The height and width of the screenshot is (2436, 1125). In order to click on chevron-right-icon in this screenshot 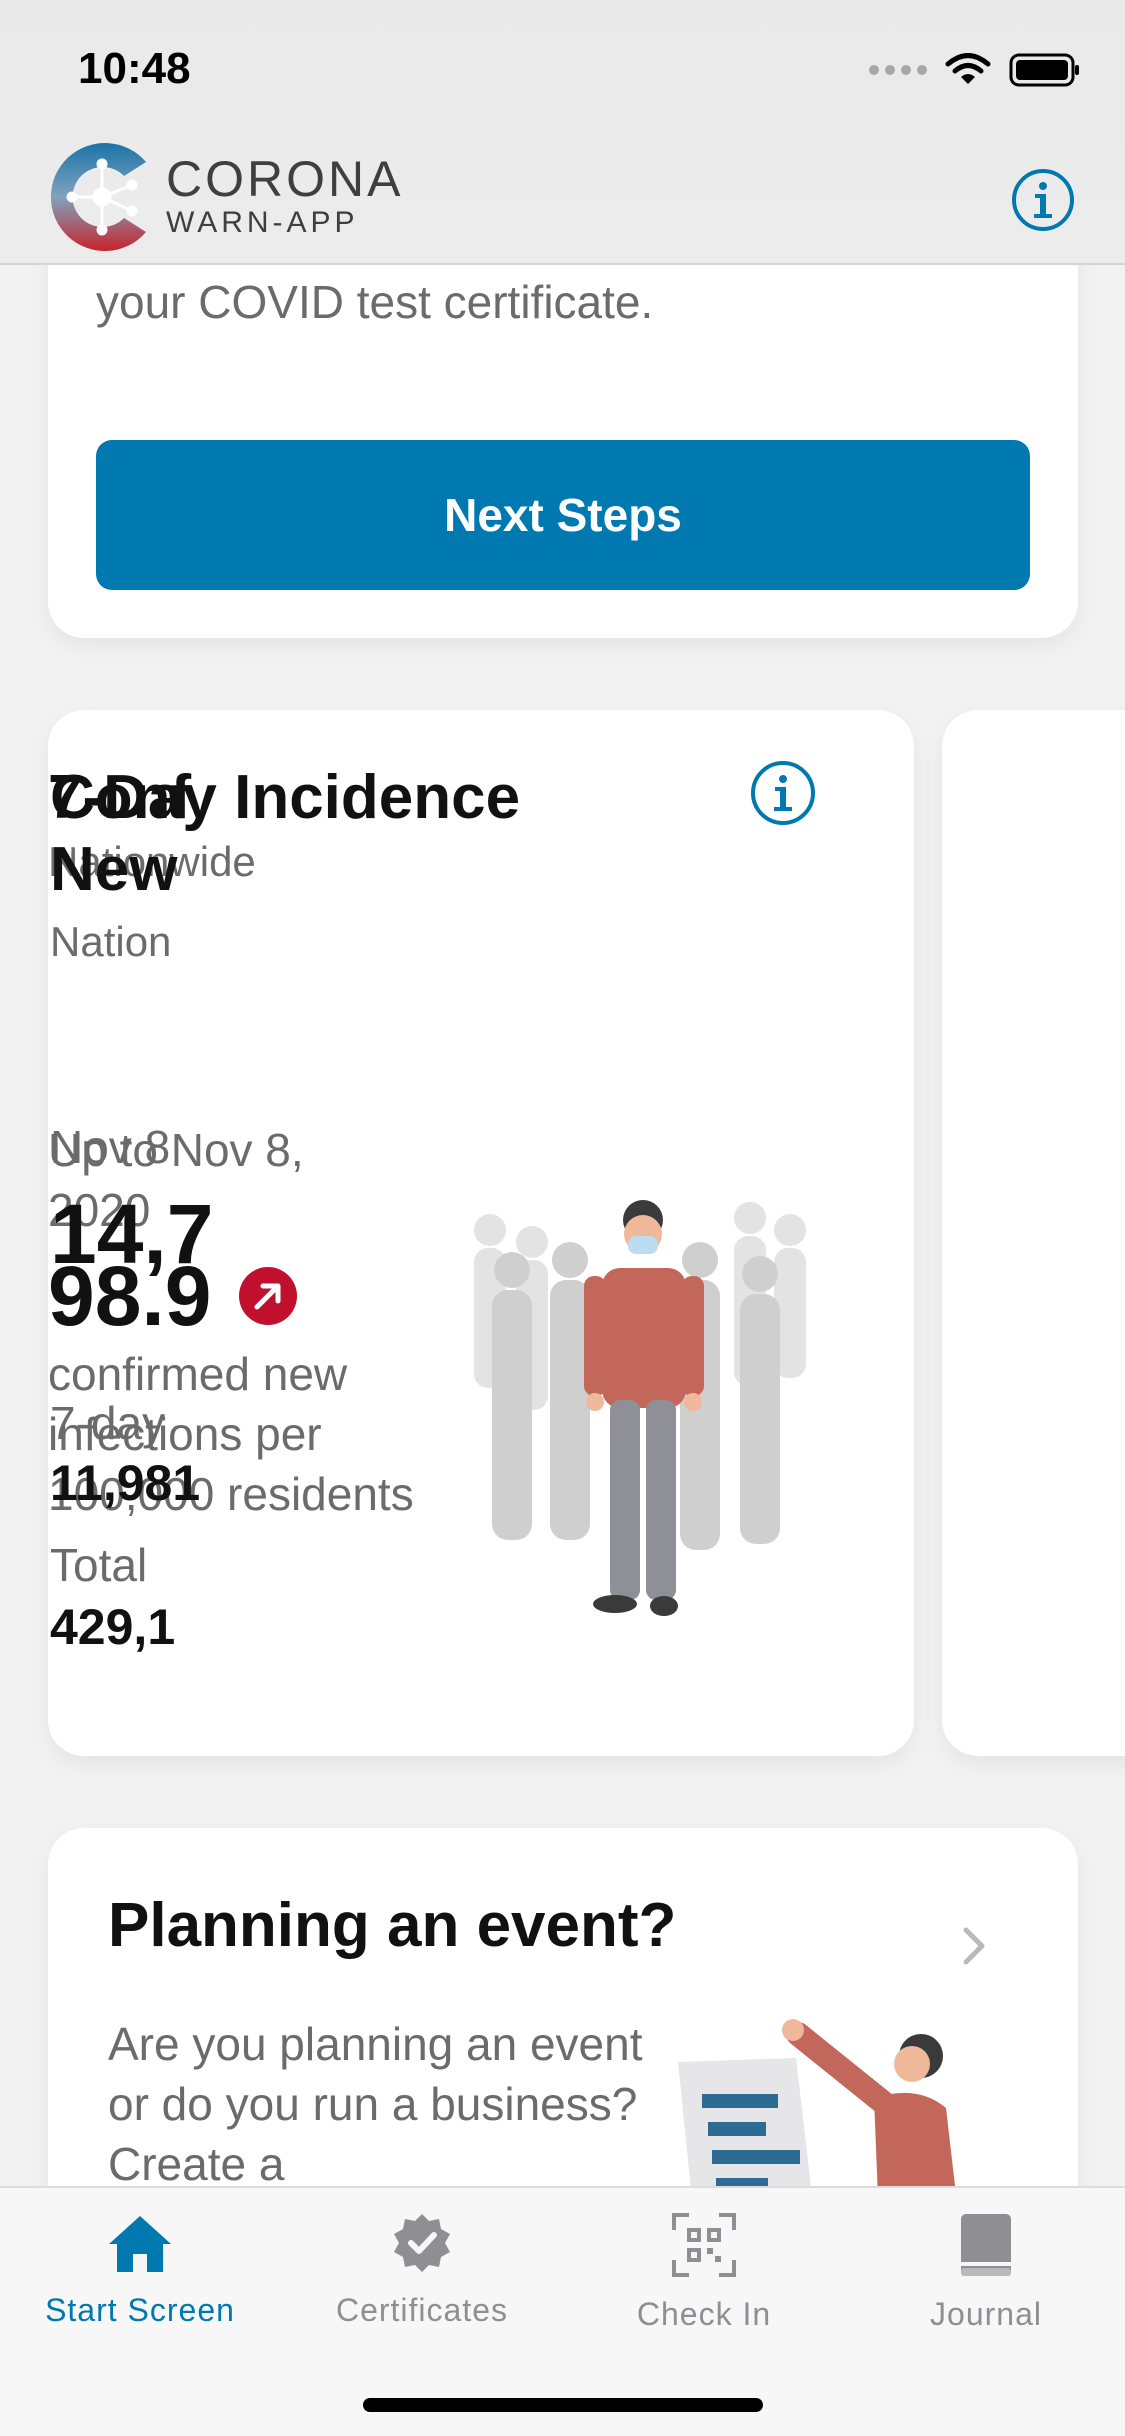, I will do `click(974, 1946)`.